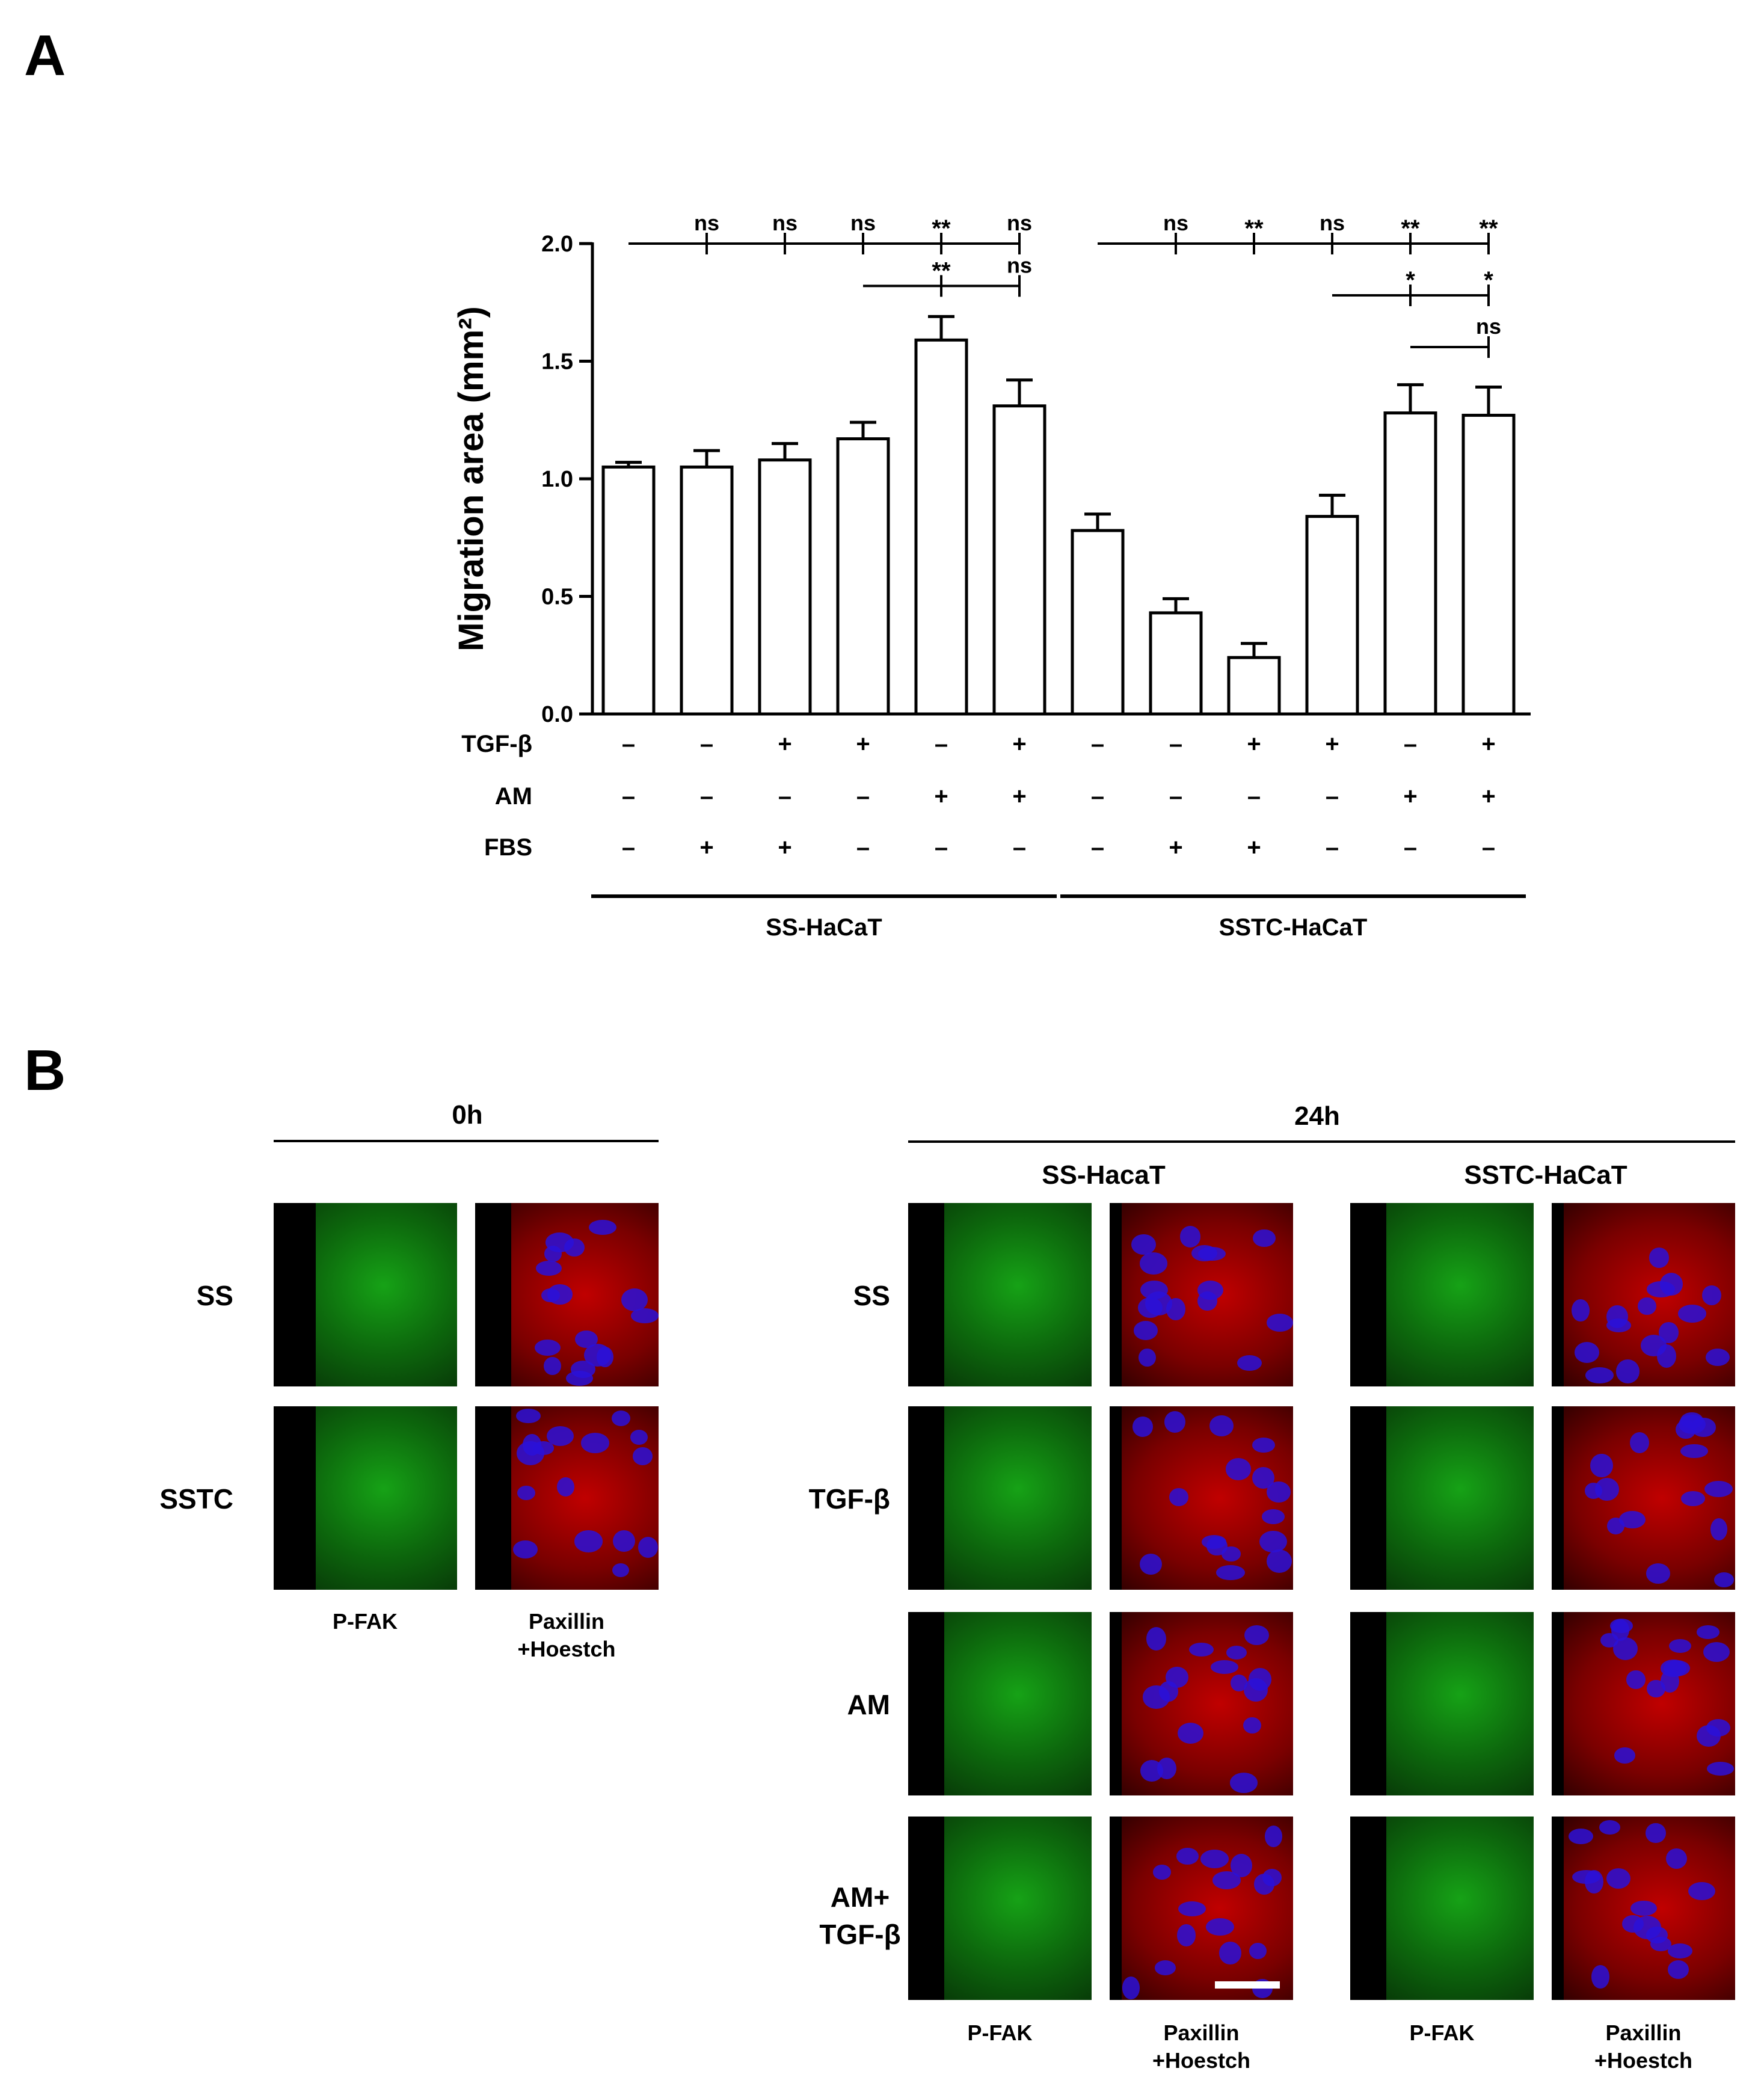 This screenshot has height=2092, width=1764. Describe the element at coordinates (557, 362) in the screenshot. I see `y-tick-label: 1.5` at that location.